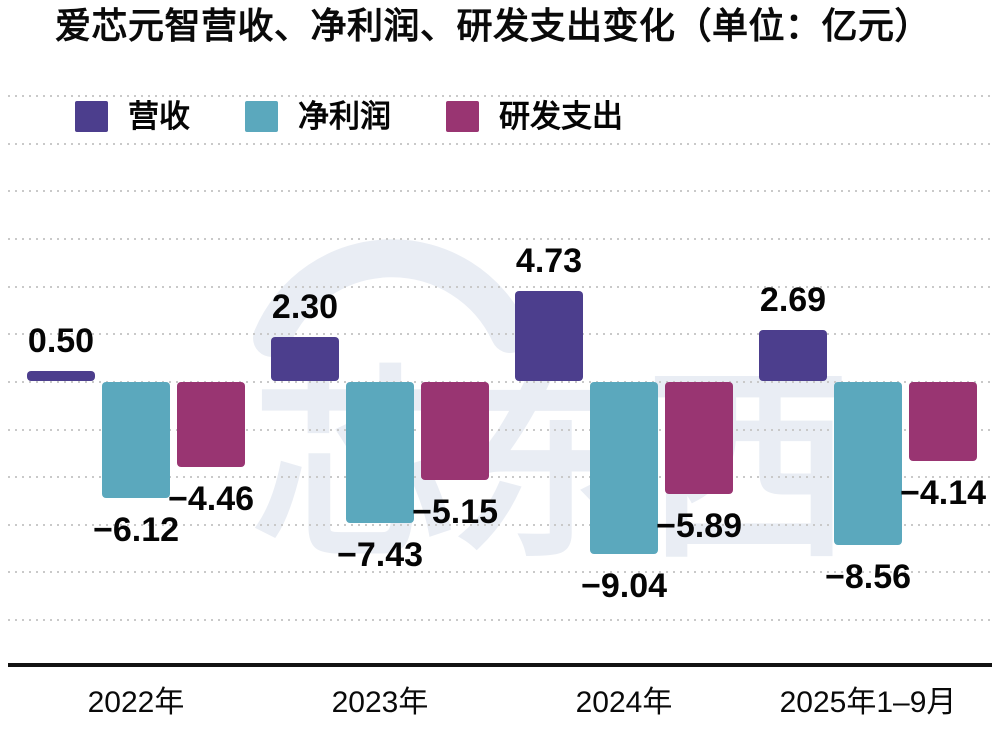  Describe the element at coordinates (159, 116) in the screenshot. I see `legend-label: 营收` at that location.